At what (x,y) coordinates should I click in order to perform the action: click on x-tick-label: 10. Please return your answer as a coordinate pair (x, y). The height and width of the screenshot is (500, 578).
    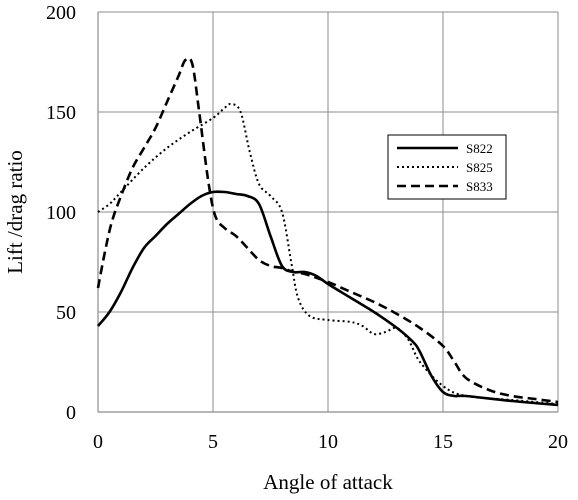
    Looking at the image, I should click on (328, 442).